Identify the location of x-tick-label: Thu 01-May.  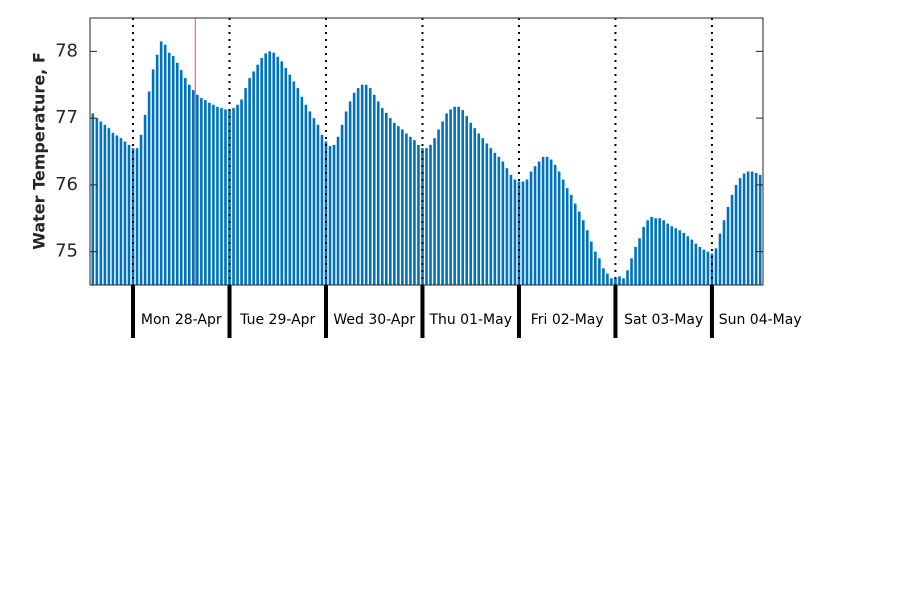
(470, 320).